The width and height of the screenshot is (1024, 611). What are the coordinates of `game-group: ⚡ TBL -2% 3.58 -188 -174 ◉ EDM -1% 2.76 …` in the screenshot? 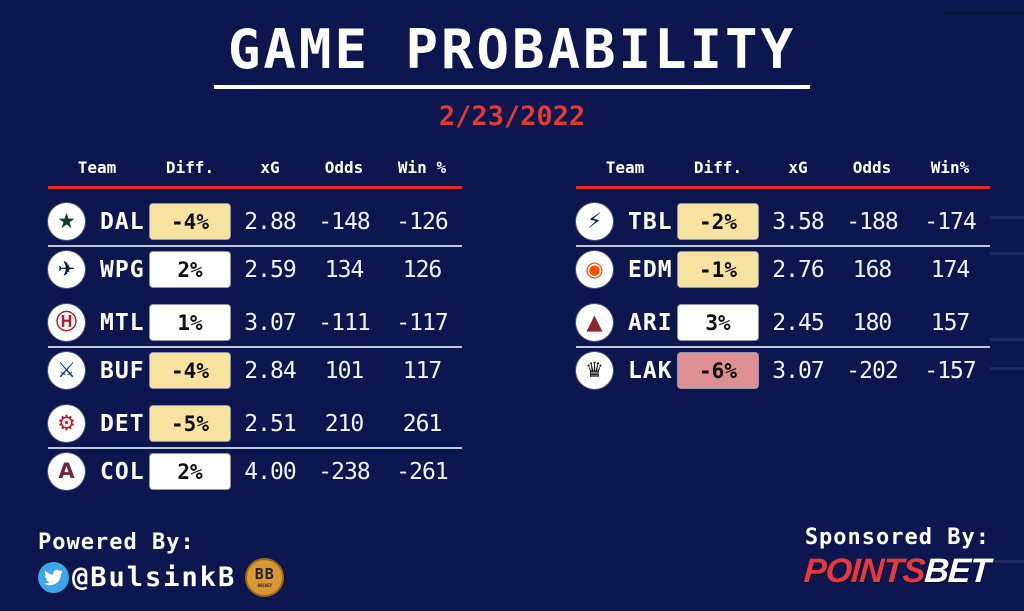 It's located at (783, 246).